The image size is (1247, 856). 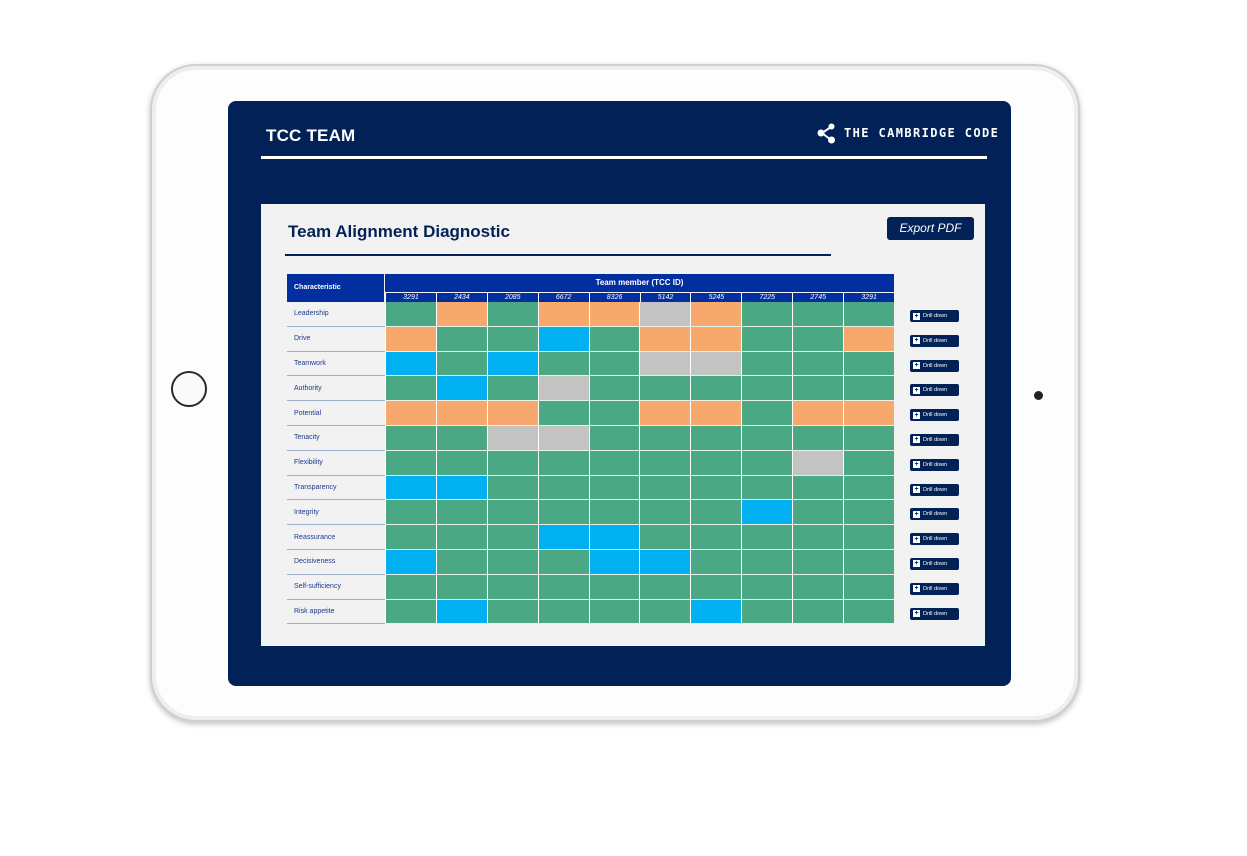 What do you see at coordinates (614, 297) in the screenshot?
I see `member-id-header: 8326` at bounding box center [614, 297].